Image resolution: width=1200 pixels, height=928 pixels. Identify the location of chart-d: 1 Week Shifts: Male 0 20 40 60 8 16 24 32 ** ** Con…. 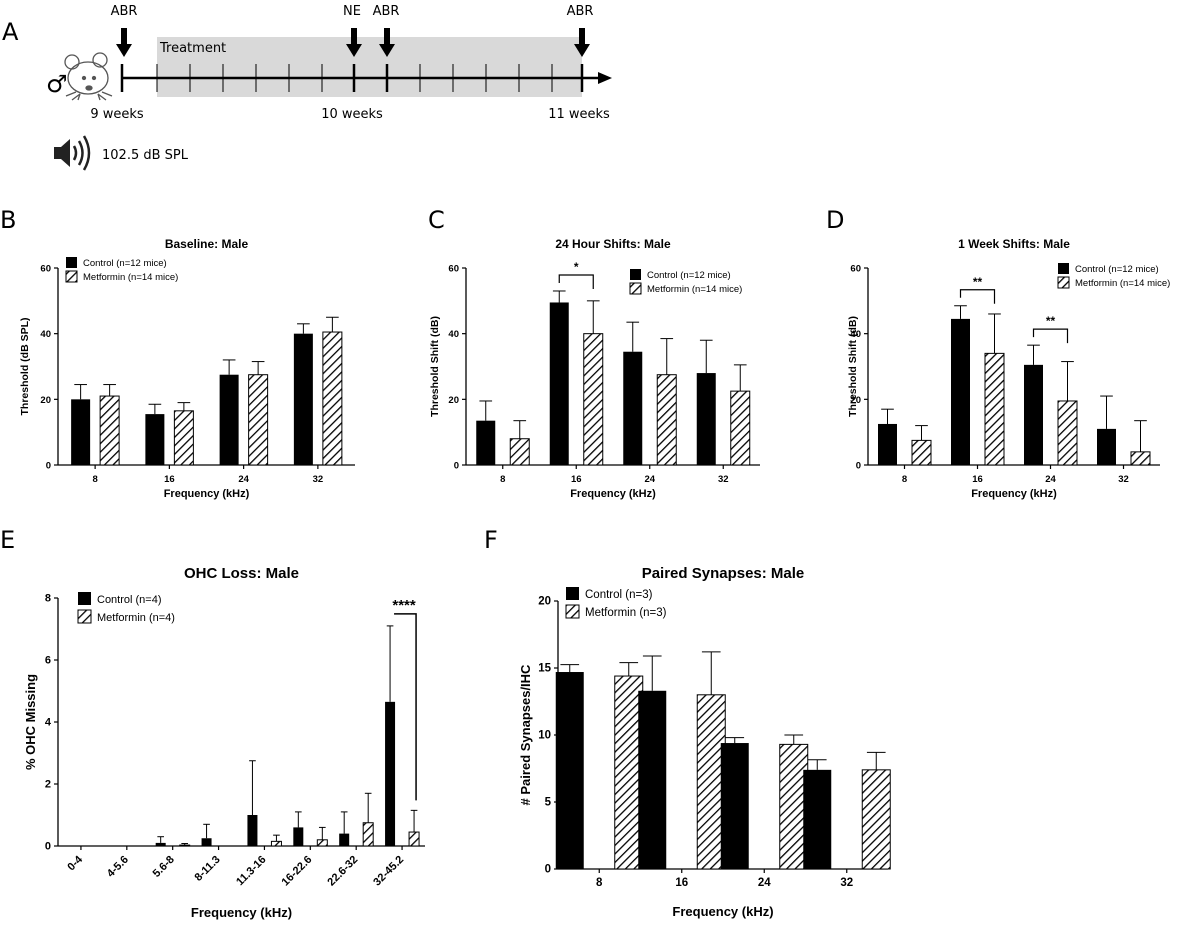
(1008, 368).